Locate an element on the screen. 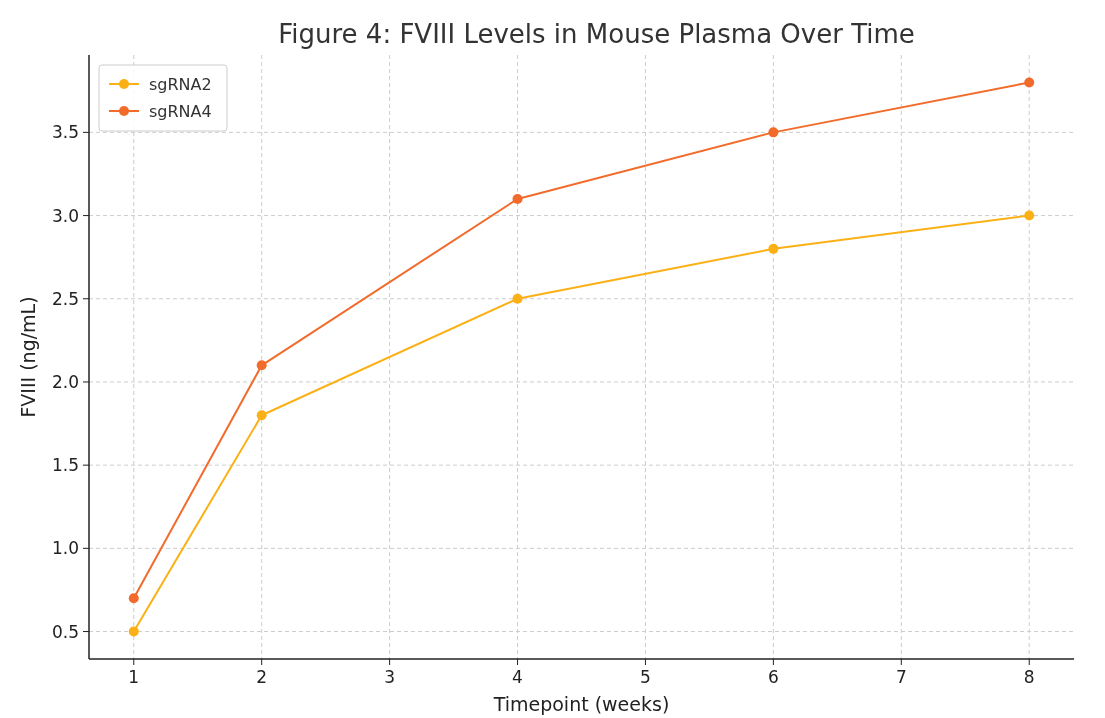 The width and height of the screenshot is (1105, 718). legend-label: sgRNA4 is located at coordinates (180, 111).